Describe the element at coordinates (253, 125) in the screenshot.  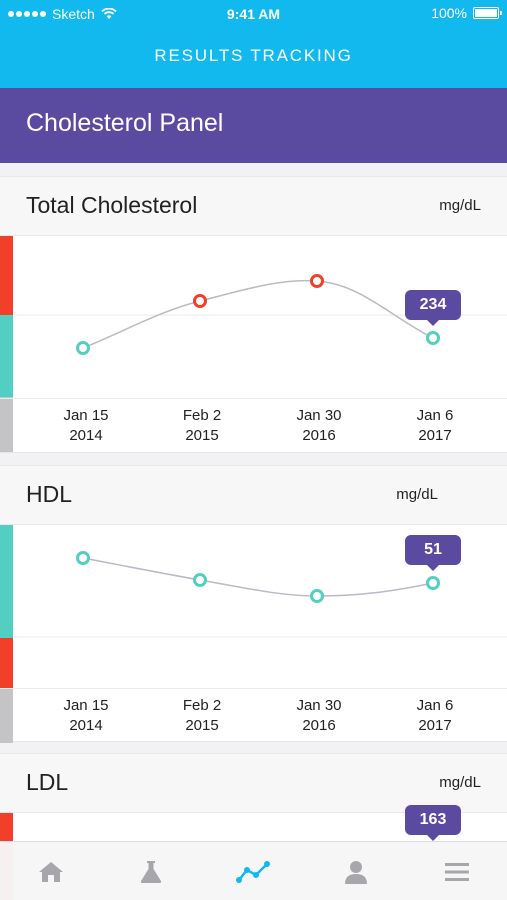
I see `panel-header: Cholesterol Panel` at that location.